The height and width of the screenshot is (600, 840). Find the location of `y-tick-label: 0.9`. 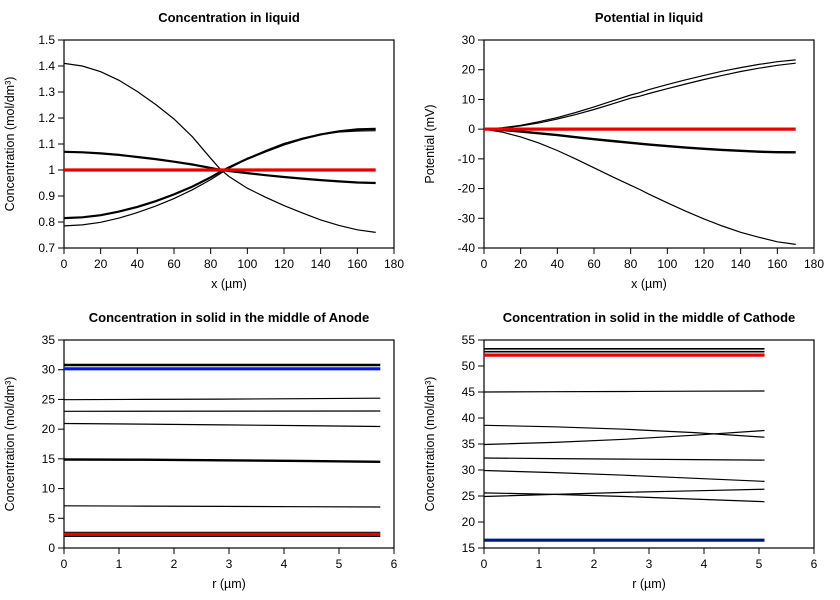

y-tick-label: 0.9 is located at coordinates (46, 196).